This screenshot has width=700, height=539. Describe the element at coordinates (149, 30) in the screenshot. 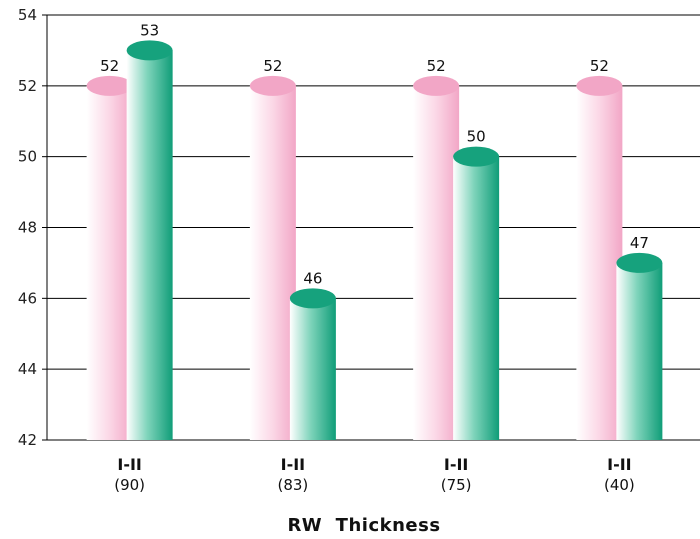

I see `data-label-0-1: 53` at that location.